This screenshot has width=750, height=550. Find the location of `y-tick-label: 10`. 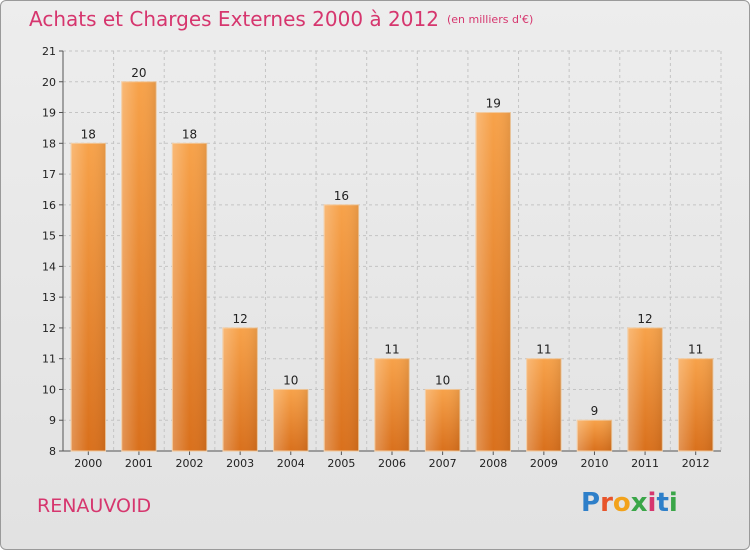

y-tick-label: 10 is located at coordinates (49, 389).